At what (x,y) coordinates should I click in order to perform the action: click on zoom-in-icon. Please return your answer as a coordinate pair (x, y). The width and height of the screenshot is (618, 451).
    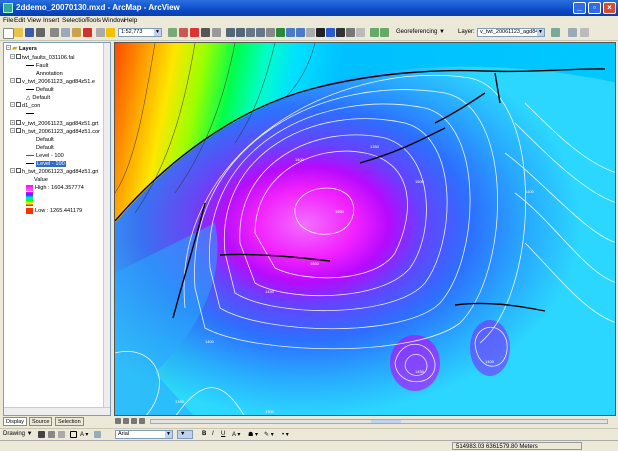
    Looking at the image, I should click on (230, 32).